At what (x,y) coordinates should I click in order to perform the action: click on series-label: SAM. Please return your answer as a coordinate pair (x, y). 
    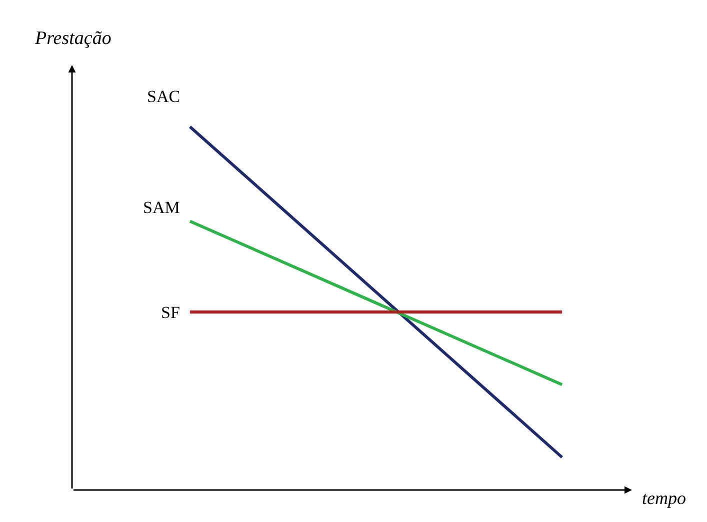
    Looking at the image, I should click on (161, 207).